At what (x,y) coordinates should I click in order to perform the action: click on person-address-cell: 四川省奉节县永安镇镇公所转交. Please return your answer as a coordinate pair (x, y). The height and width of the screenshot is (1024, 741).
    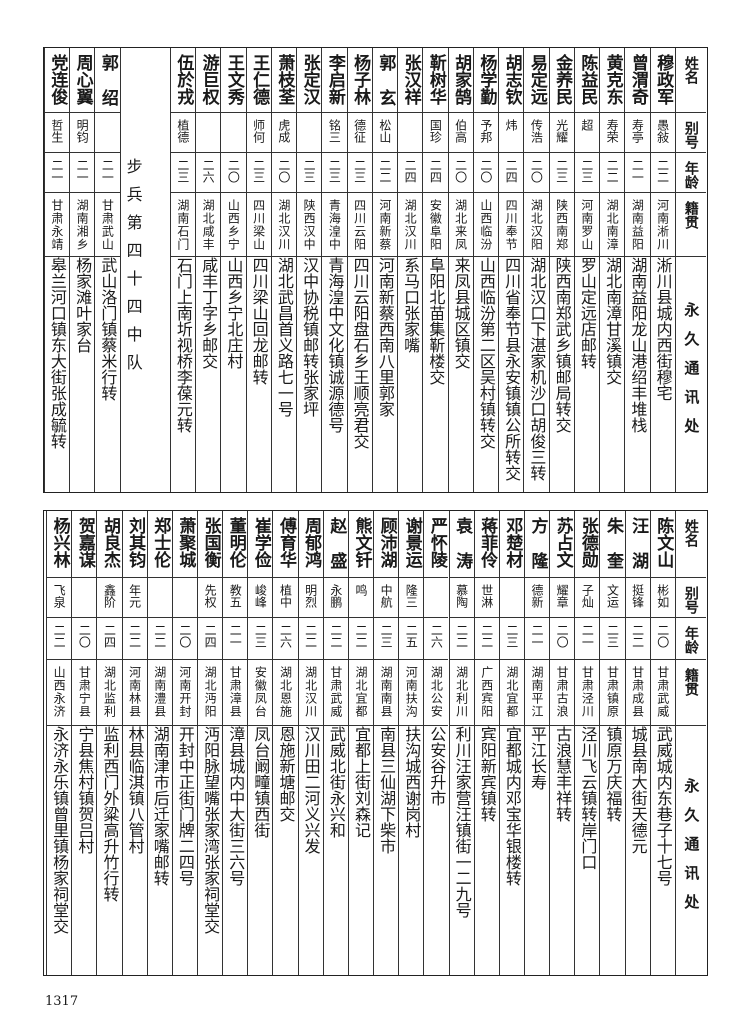
    Looking at the image, I should click on (511, 373).